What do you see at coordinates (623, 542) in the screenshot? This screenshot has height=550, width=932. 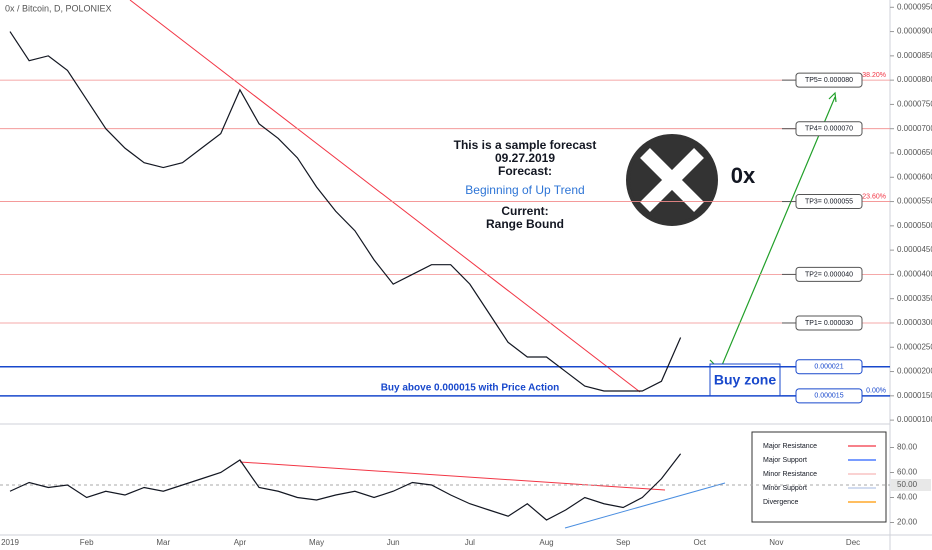 I see `x-tick-label: Sep` at bounding box center [623, 542].